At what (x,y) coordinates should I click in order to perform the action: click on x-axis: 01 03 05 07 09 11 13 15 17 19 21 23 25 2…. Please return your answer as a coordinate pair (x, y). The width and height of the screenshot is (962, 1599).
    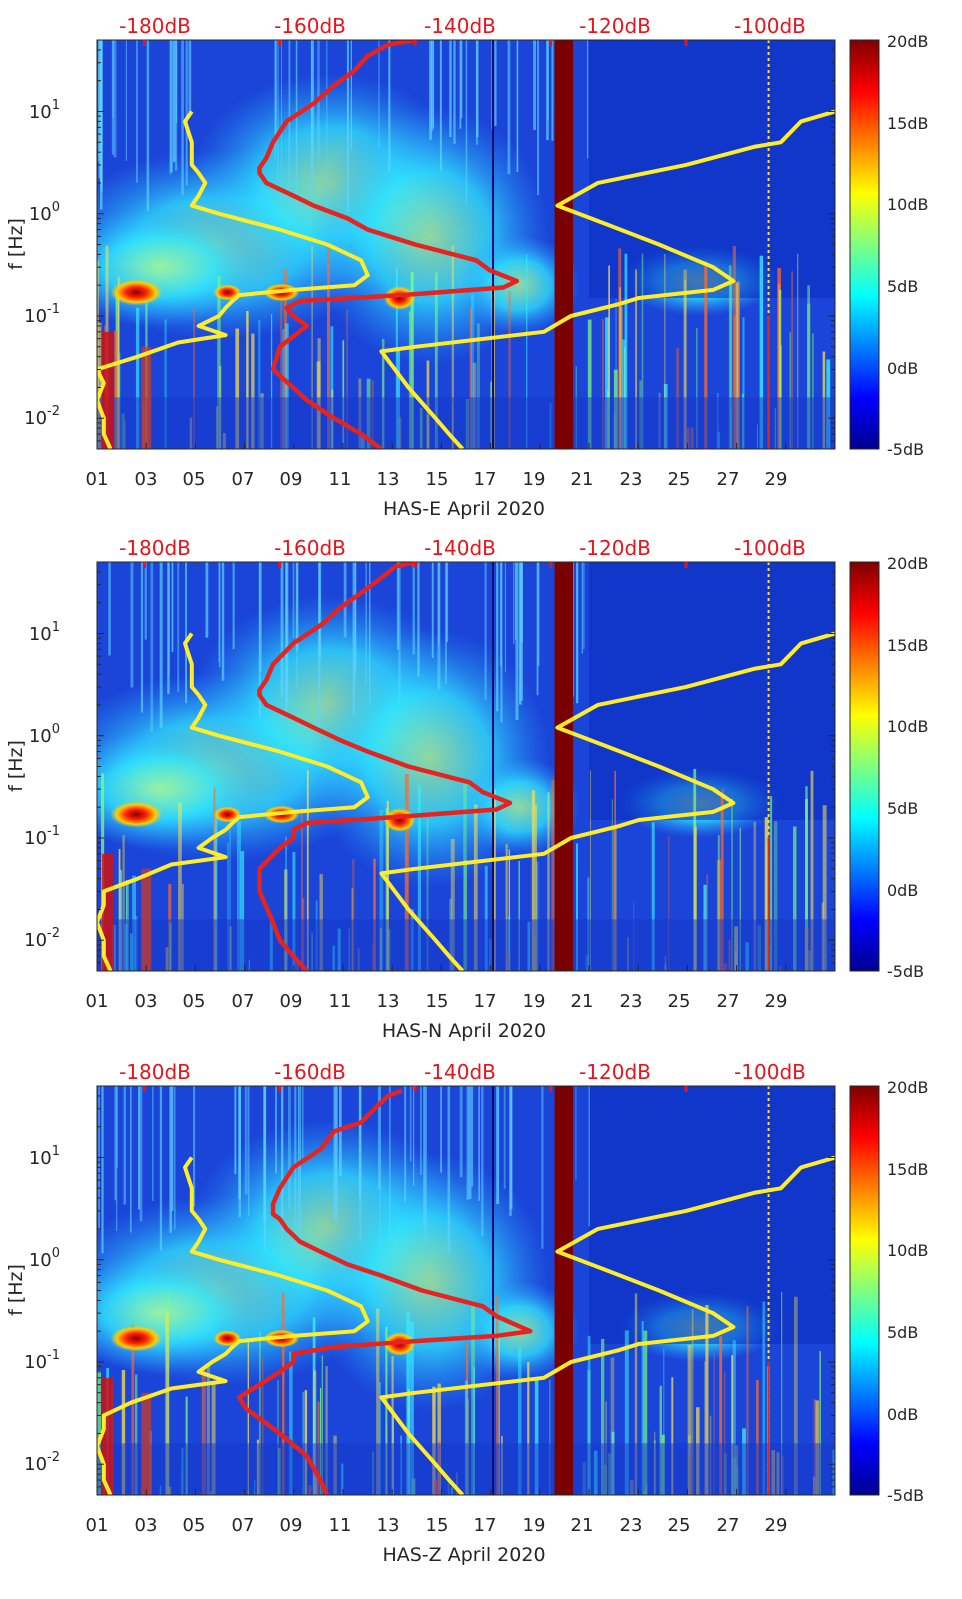
    Looking at the image, I should click on (437, 1540).